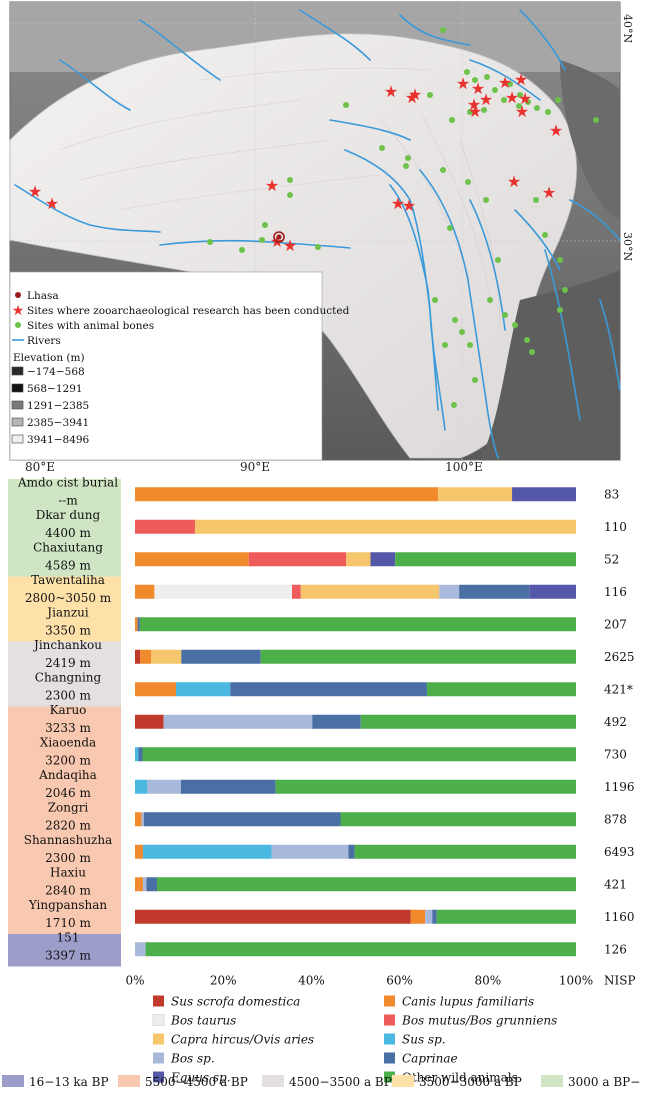 Image resolution: width=650 pixels, height=1095 pixels. I want to click on elevation-title: Elevation (m), so click(49, 358).